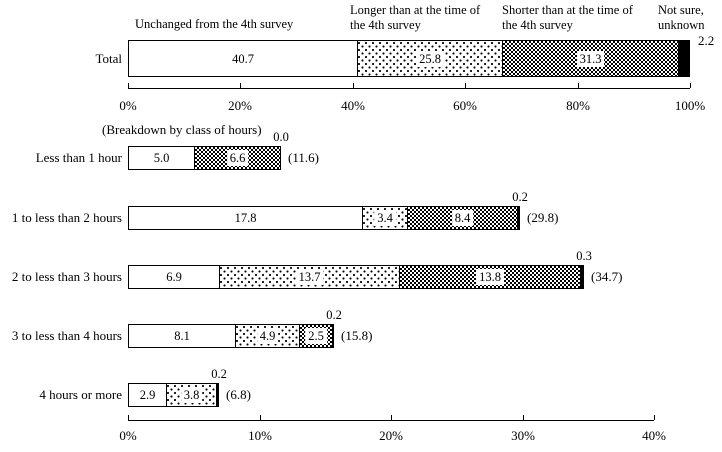 This screenshot has height=452, width=722. I want to click on bar-segment-unchanged: 5.0, so click(162, 158).